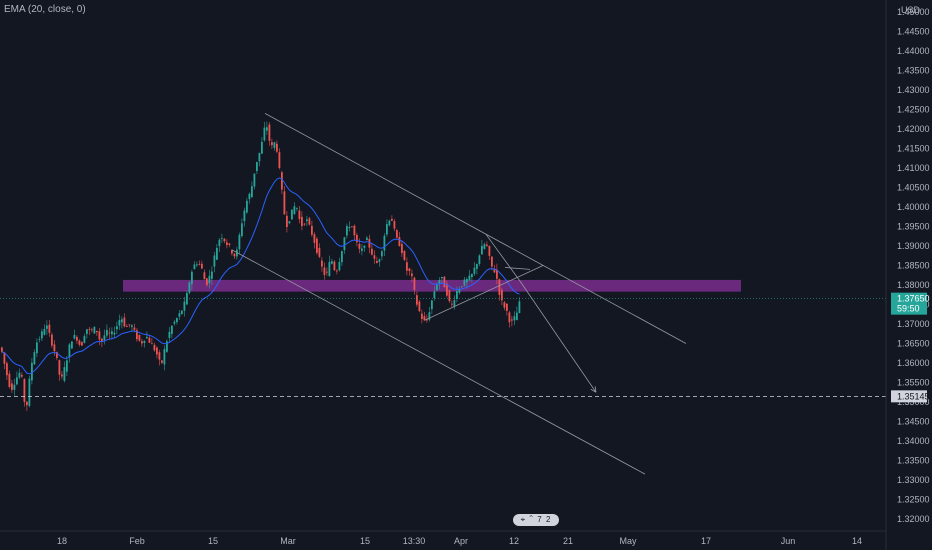 The height and width of the screenshot is (550, 932). I want to click on x-tick-label: 21, so click(568, 541).